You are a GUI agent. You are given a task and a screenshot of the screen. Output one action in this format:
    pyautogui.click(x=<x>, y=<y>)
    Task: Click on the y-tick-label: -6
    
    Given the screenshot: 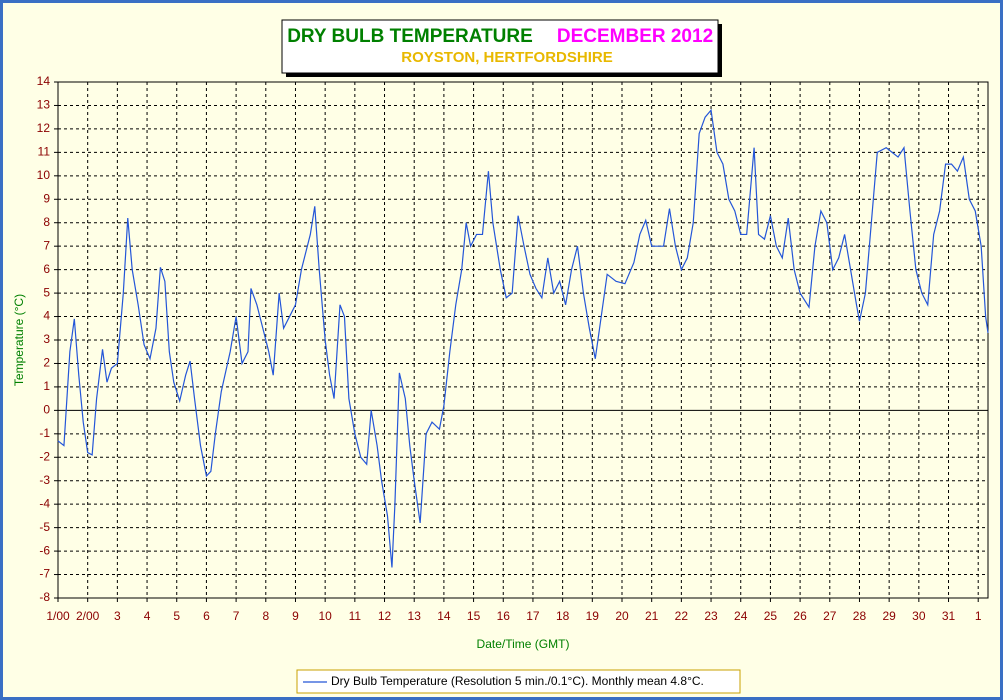 What is the action you would take?
    pyautogui.click(x=44, y=550)
    